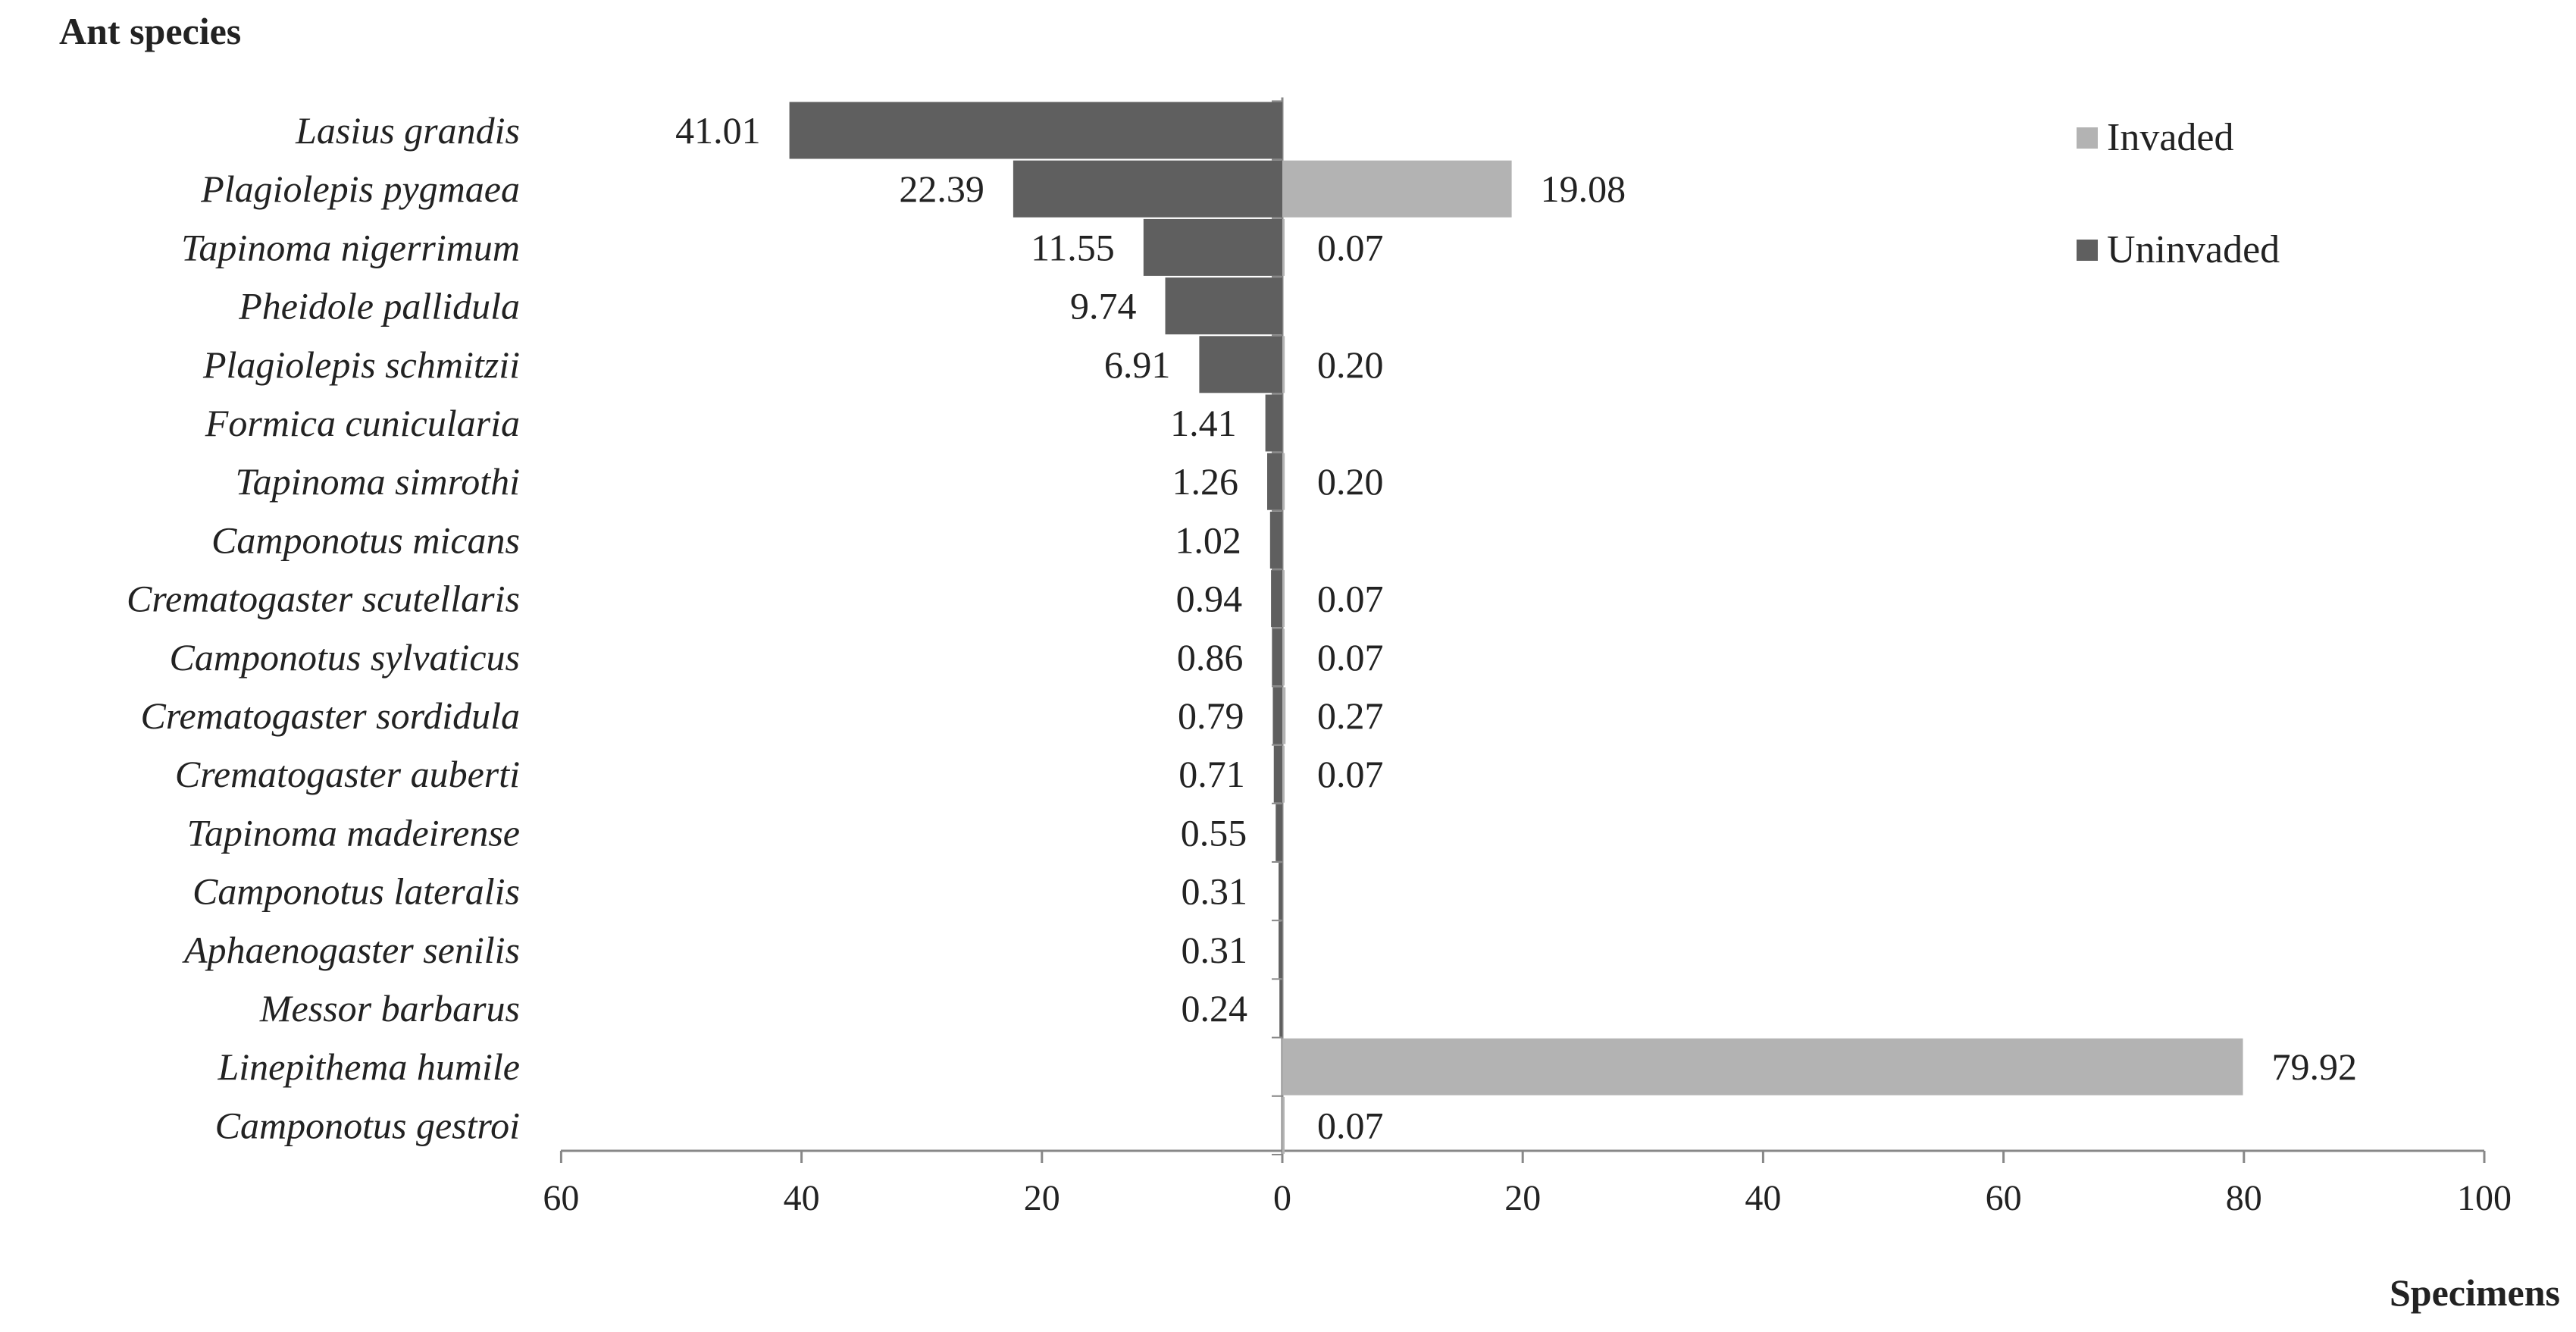 Image resolution: width=2576 pixels, height=1332 pixels. What do you see at coordinates (2244, 1198) in the screenshot?
I see `x-tick-label: 80` at bounding box center [2244, 1198].